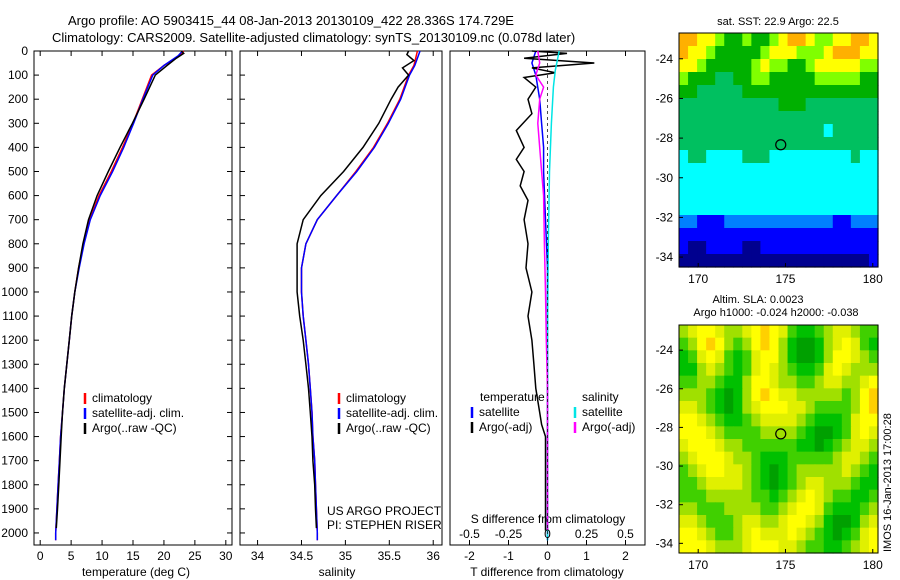  Describe the element at coordinates (665, 257) in the screenshot. I see `sst-map-ytick-label: -34` at that location.